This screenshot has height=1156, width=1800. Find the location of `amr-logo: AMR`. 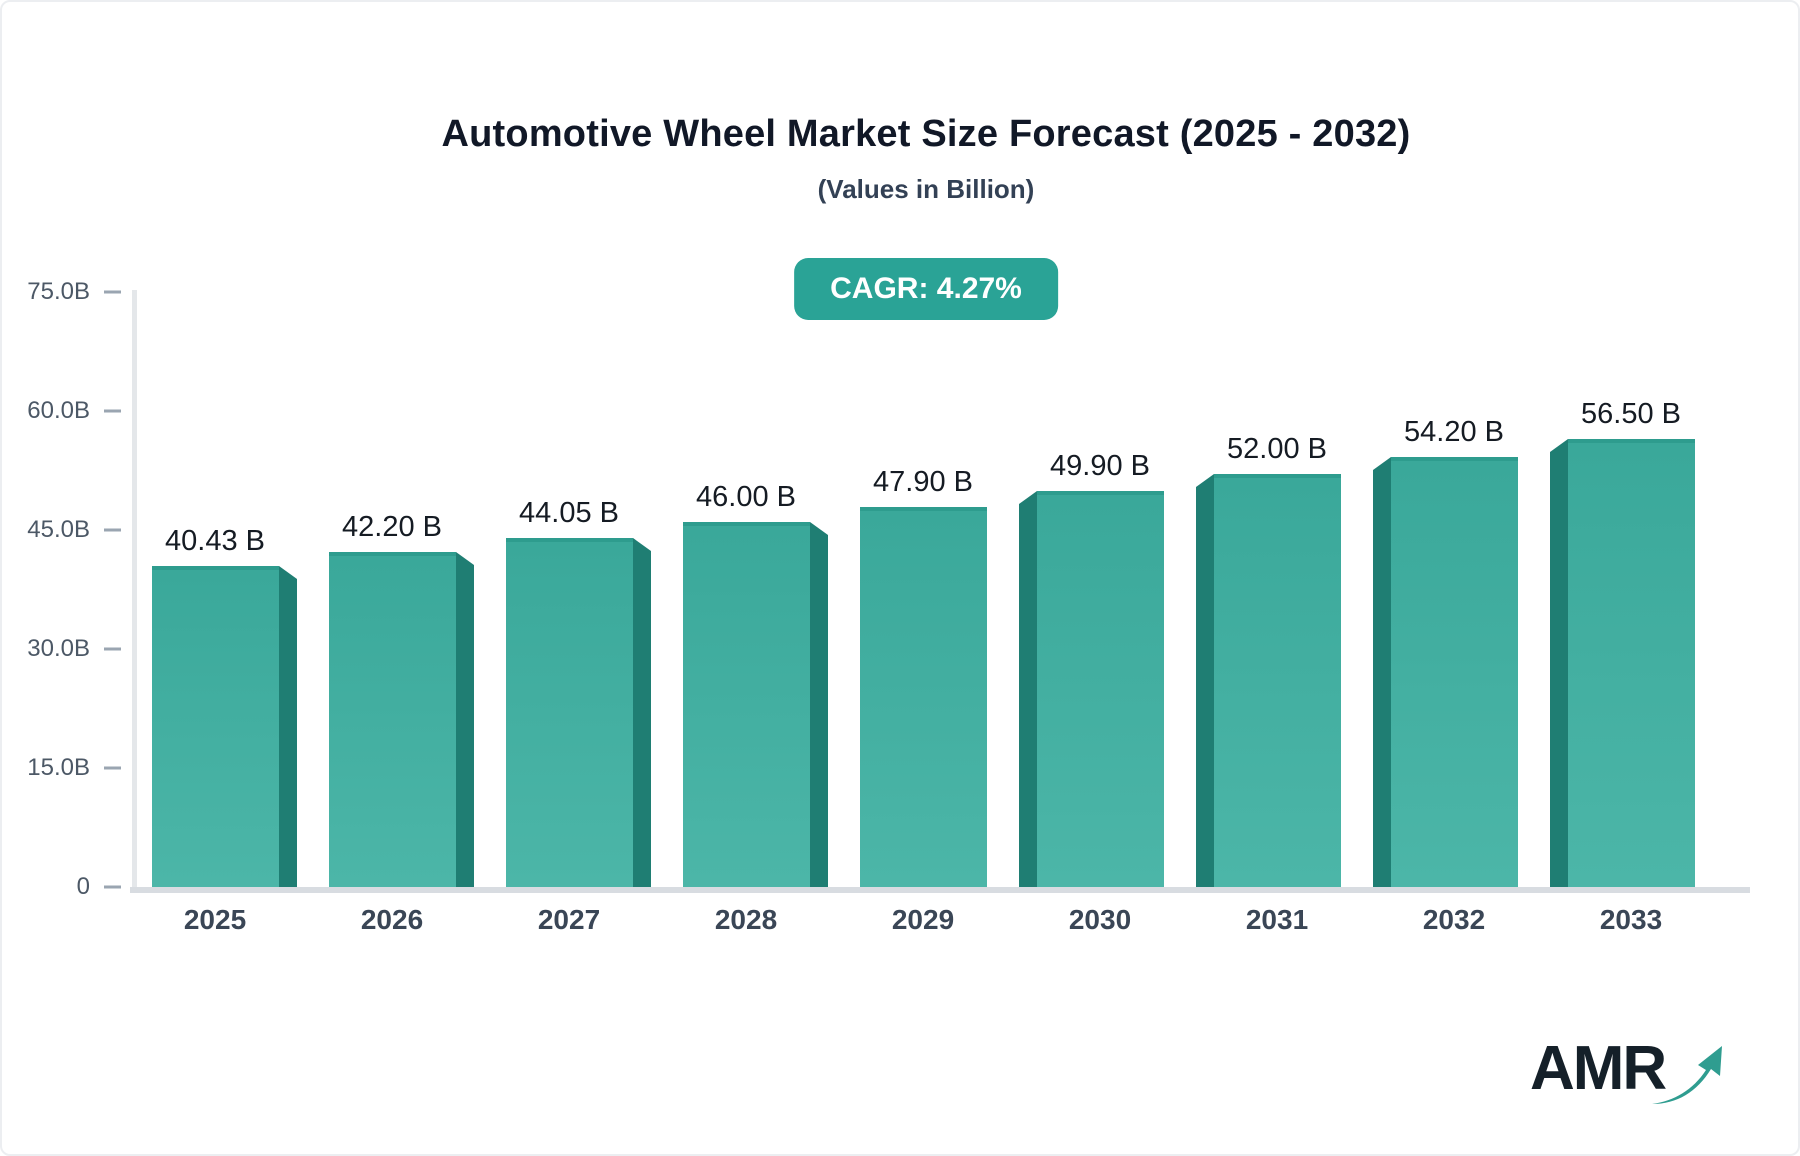

amr-logo: AMR is located at coordinates (1635, 1078).